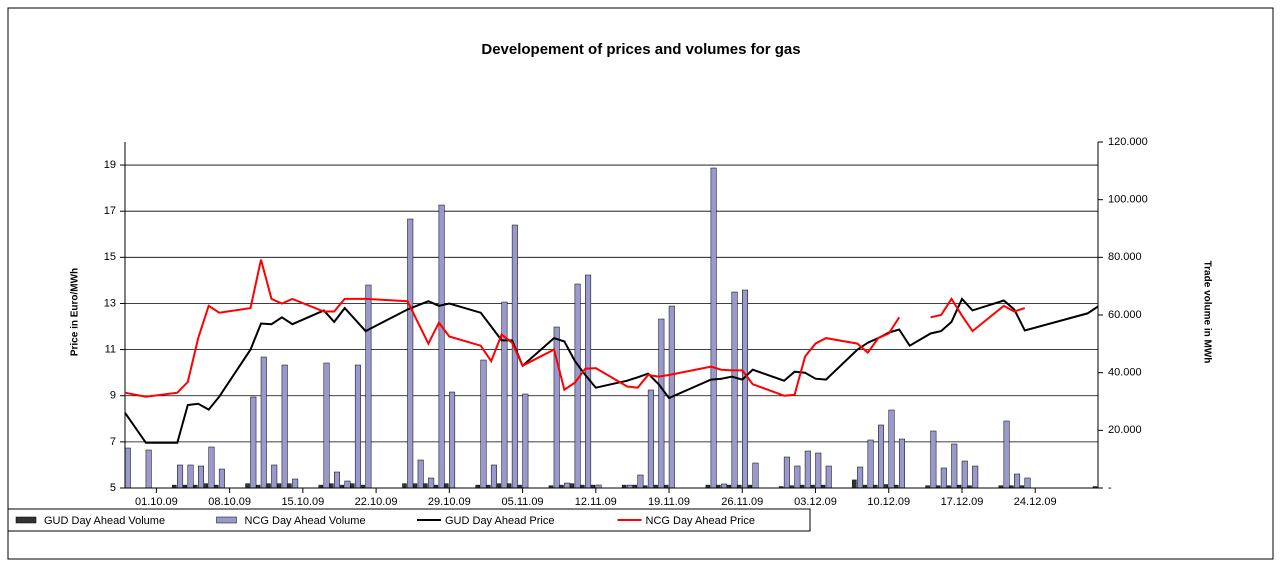 The height and width of the screenshot is (567, 1282). Describe the element at coordinates (523, 502) in the screenshot. I see `x-tick-label: 05.11.09` at that location.